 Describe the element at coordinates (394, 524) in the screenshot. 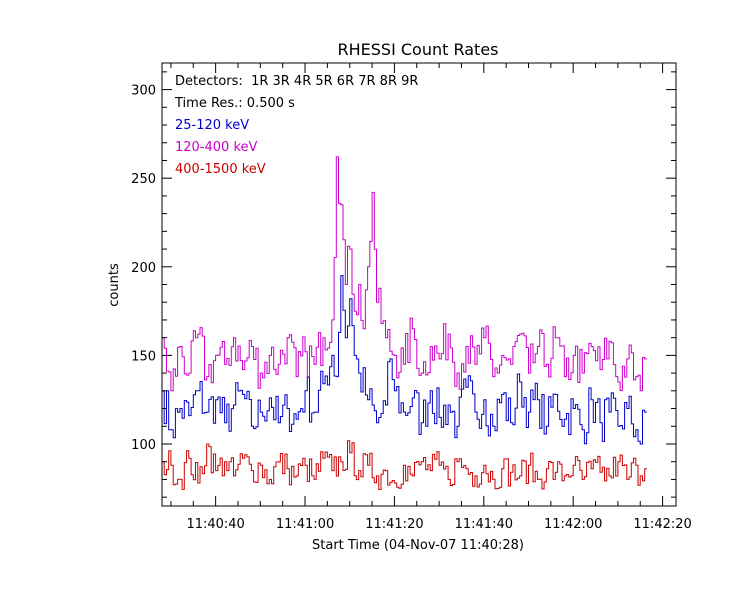

I see `x-tick-label: 11:41:20` at that location.